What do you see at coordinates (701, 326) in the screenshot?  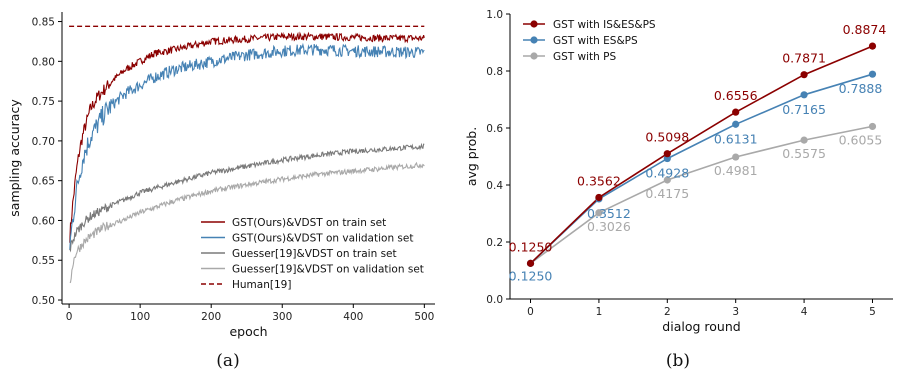 I see `x-axis-label: dialog round` at bounding box center [701, 326].